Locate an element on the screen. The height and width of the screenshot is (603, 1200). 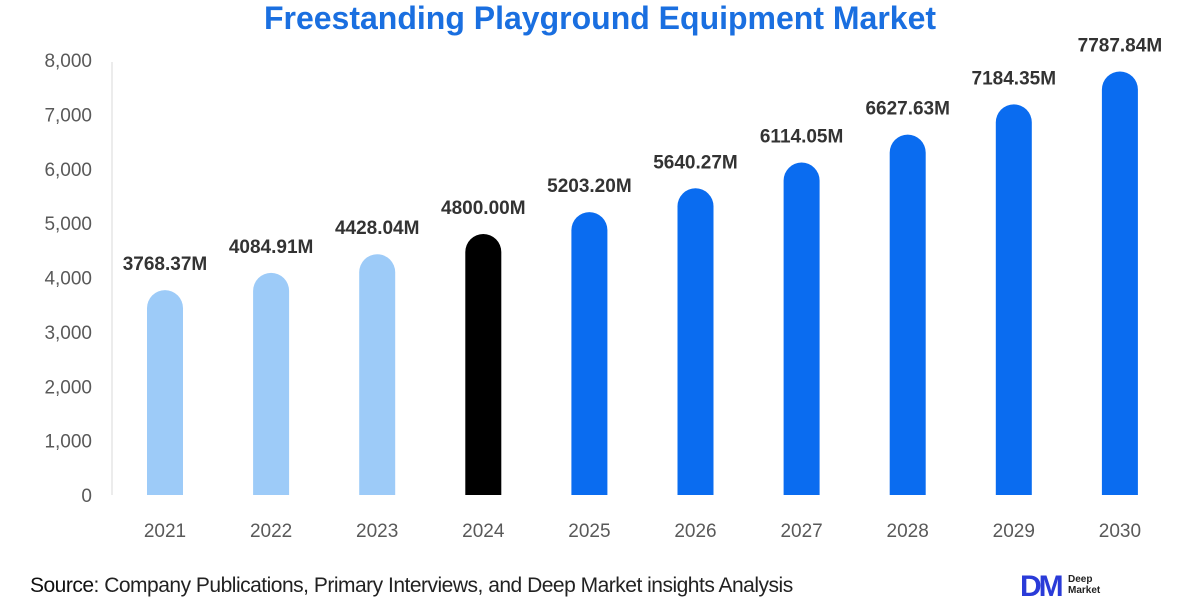
x-tick-label: 2026 is located at coordinates (695, 531).